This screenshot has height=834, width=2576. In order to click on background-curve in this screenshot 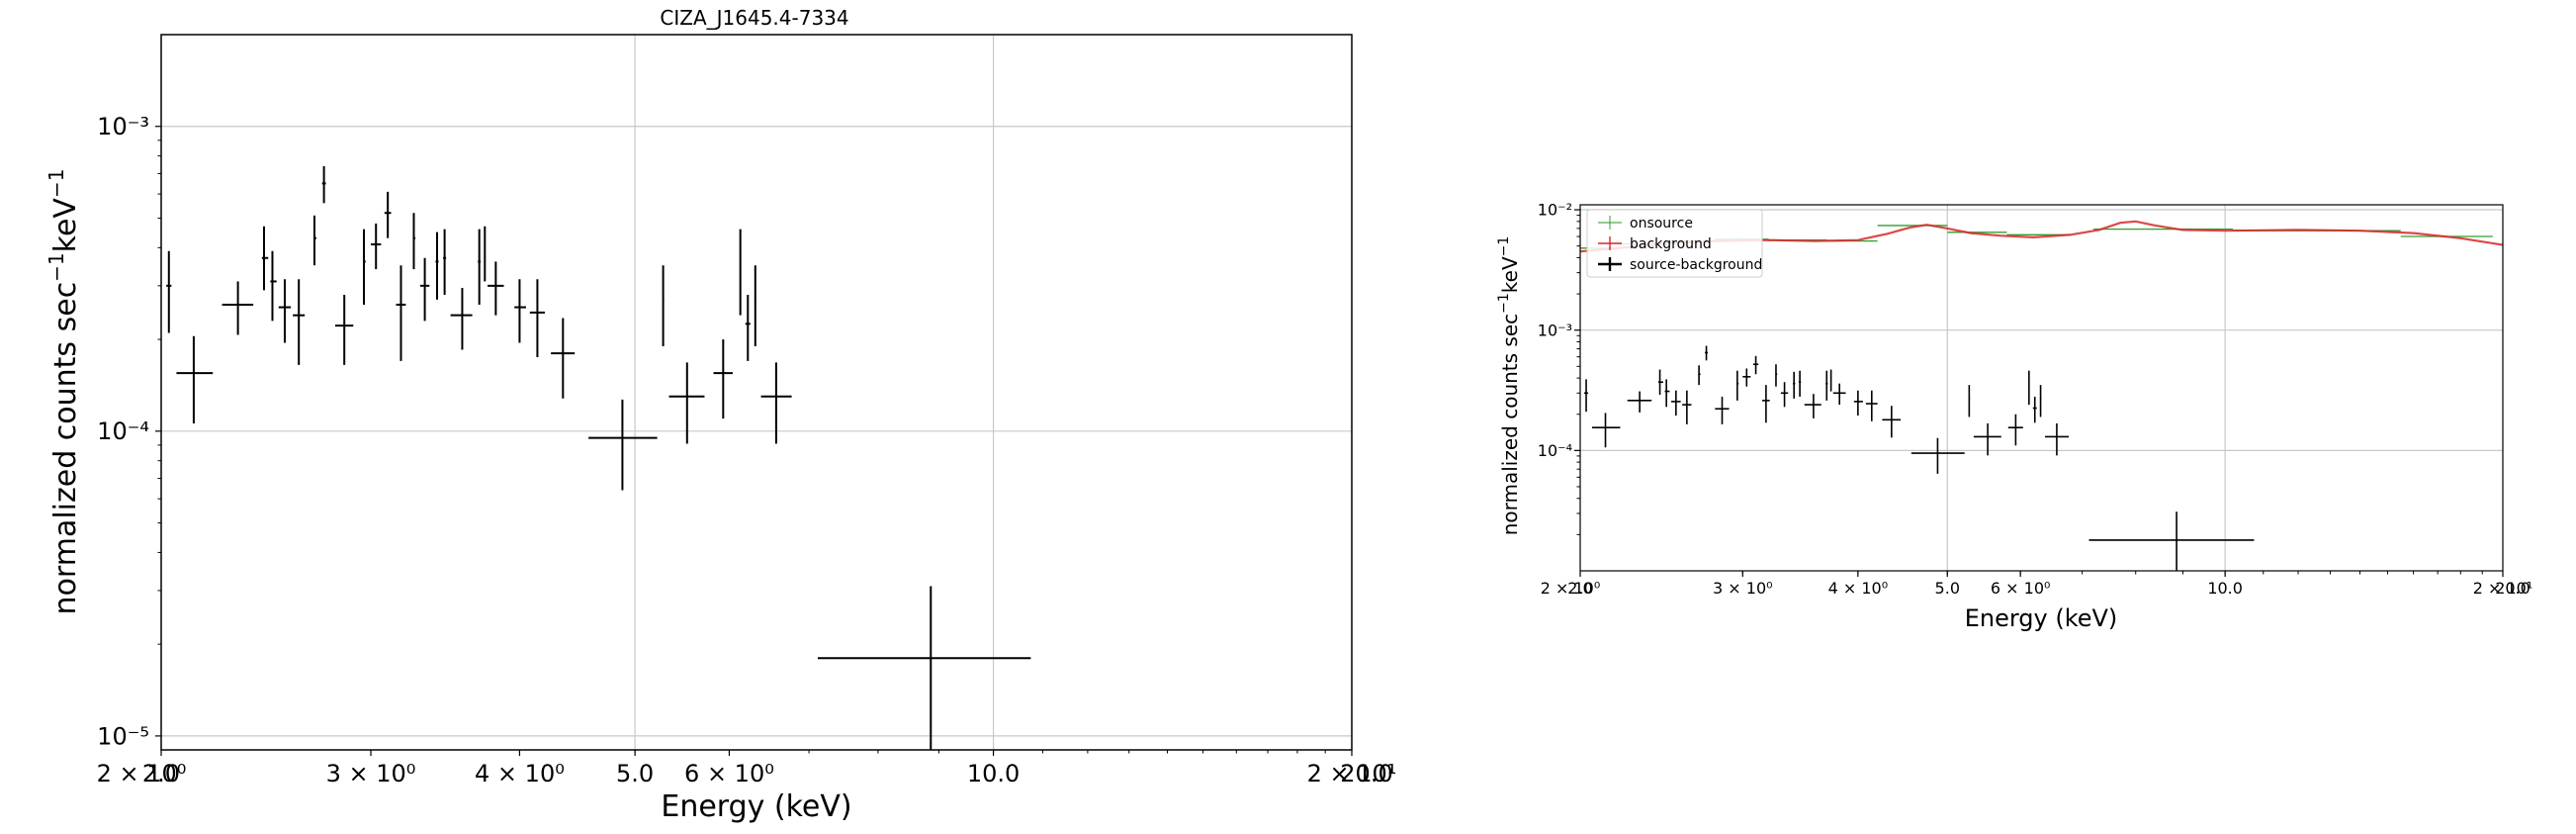, I will do `click(2041, 236)`.